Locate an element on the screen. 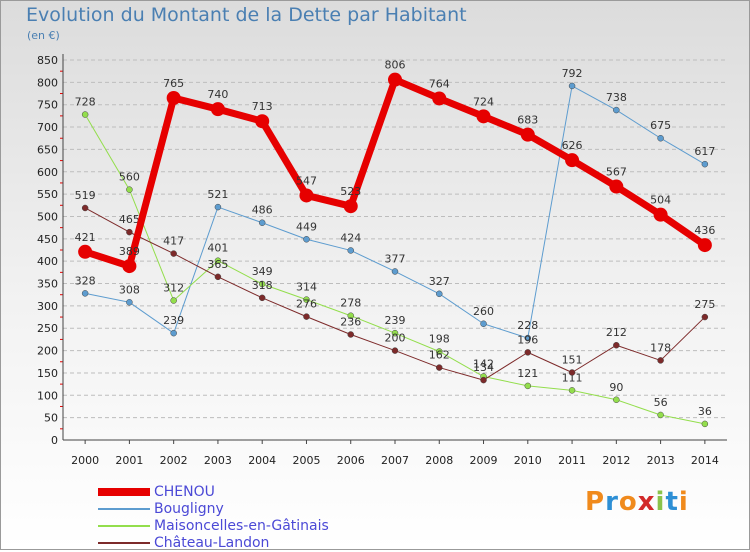 This screenshot has height=552, width=750. data-label: 228 is located at coordinates (527, 325).